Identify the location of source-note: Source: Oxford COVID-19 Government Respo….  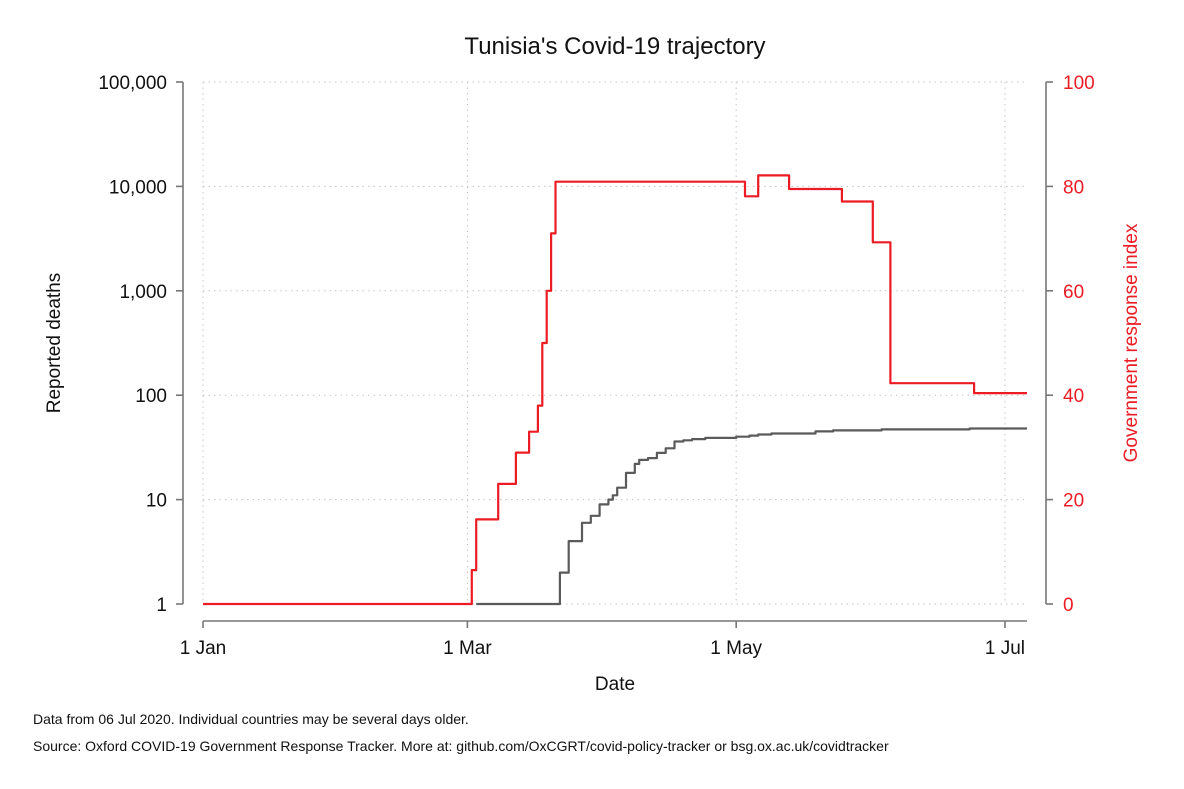
(461, 746).